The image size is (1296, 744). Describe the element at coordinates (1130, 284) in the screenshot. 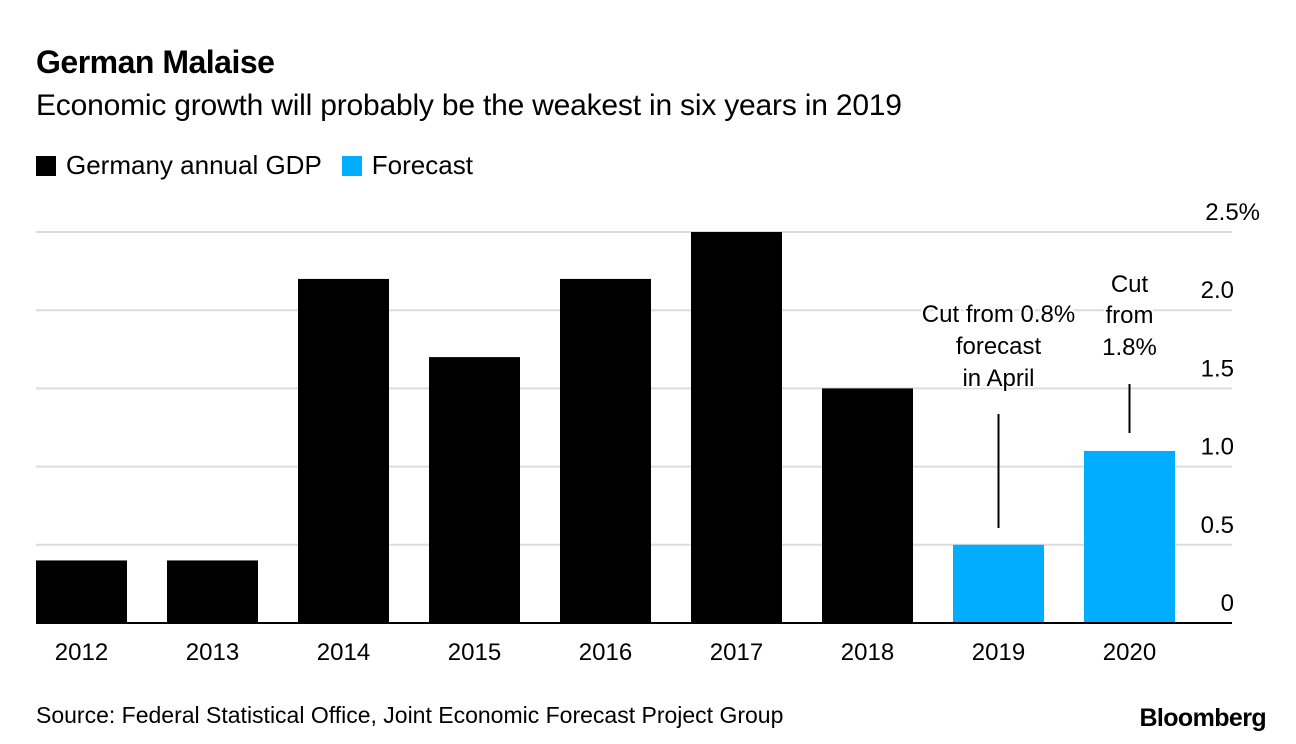

I see `annotation-text-2020: Cut` at that location.